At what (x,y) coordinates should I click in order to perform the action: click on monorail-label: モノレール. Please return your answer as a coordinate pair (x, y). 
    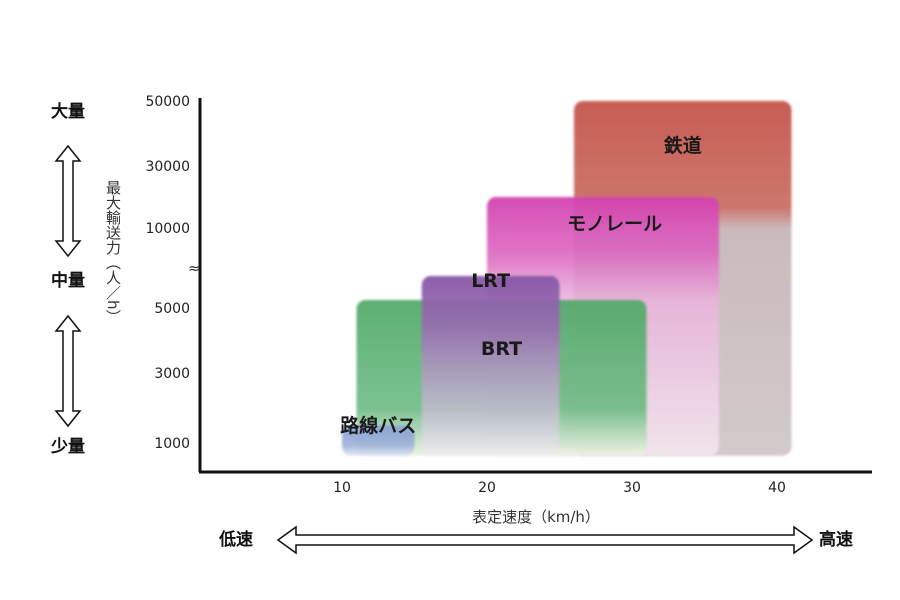
    Looking at the image, I should click on (614, 224).